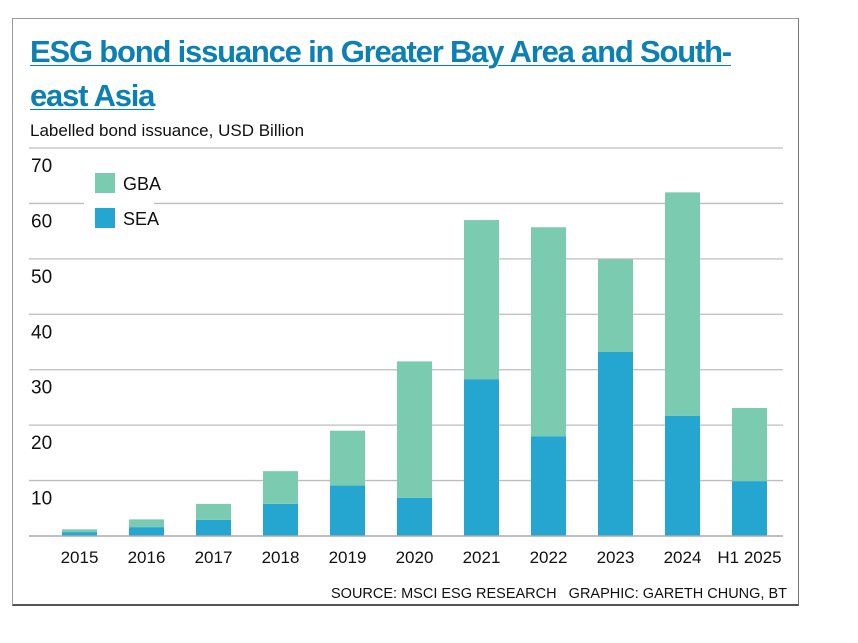 This screenshot has height=643, width=858. Describe the element at coordinates (214, 557) in the screenshot. I see `x-tick-label: 2017` at that location.